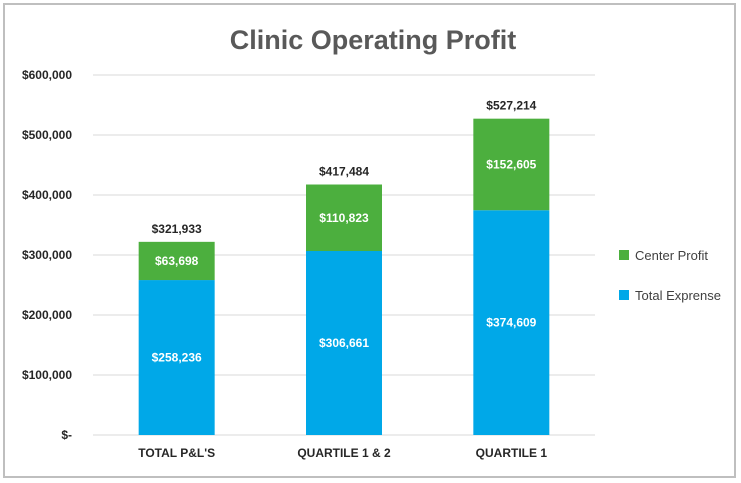 The width and height of the screenshot is (741, 483). I want to click on y-tick-label: $-, so click(66, 435).